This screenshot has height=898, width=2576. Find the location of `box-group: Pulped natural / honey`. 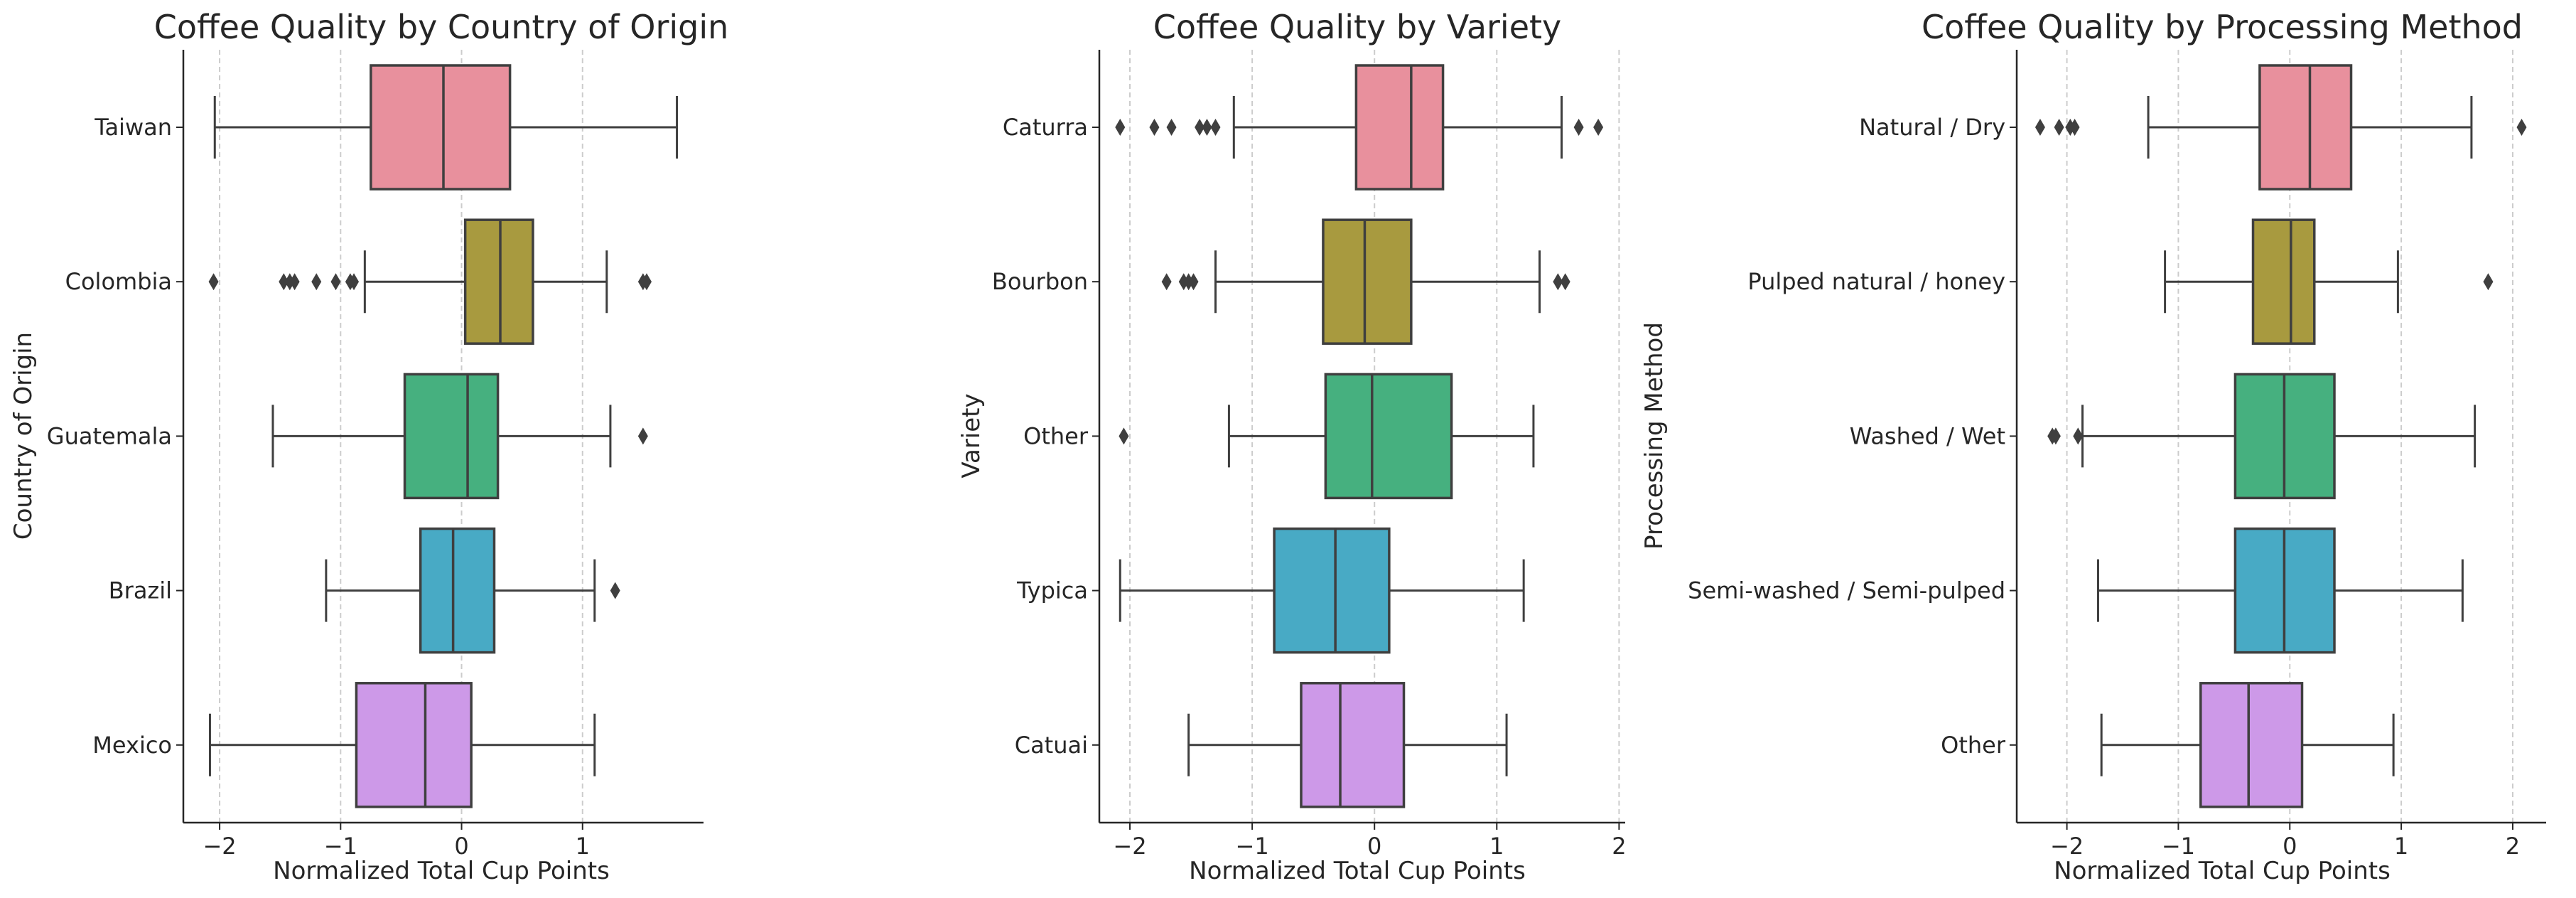

box-group: Pulped natural / honey is located at coordinates (2120, 281).